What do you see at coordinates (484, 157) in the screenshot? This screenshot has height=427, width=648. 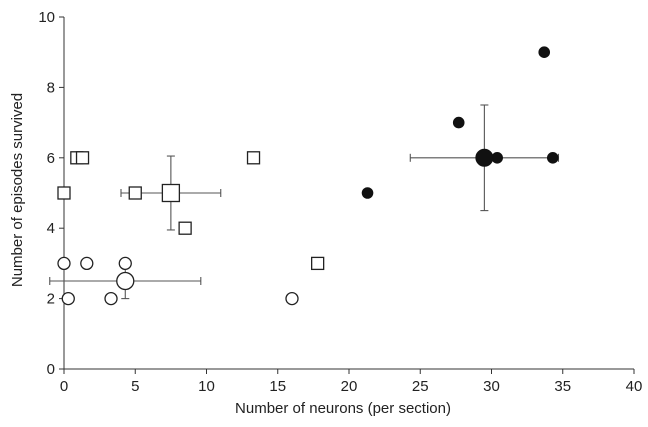 I see `filled-circle-mean-marker` at bounding box center [484, 157].